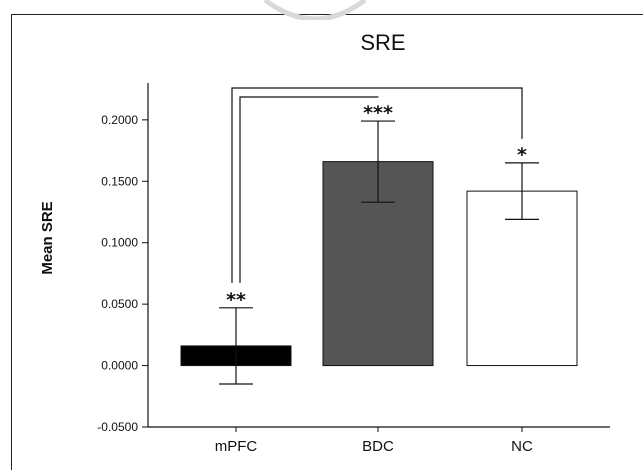 This screenshot has height=470, width=643. What do you see at coordinates (47, 237) in the screenshot?
I see `y-axis-label: Mean SRE` at bounding box center [47, 237].